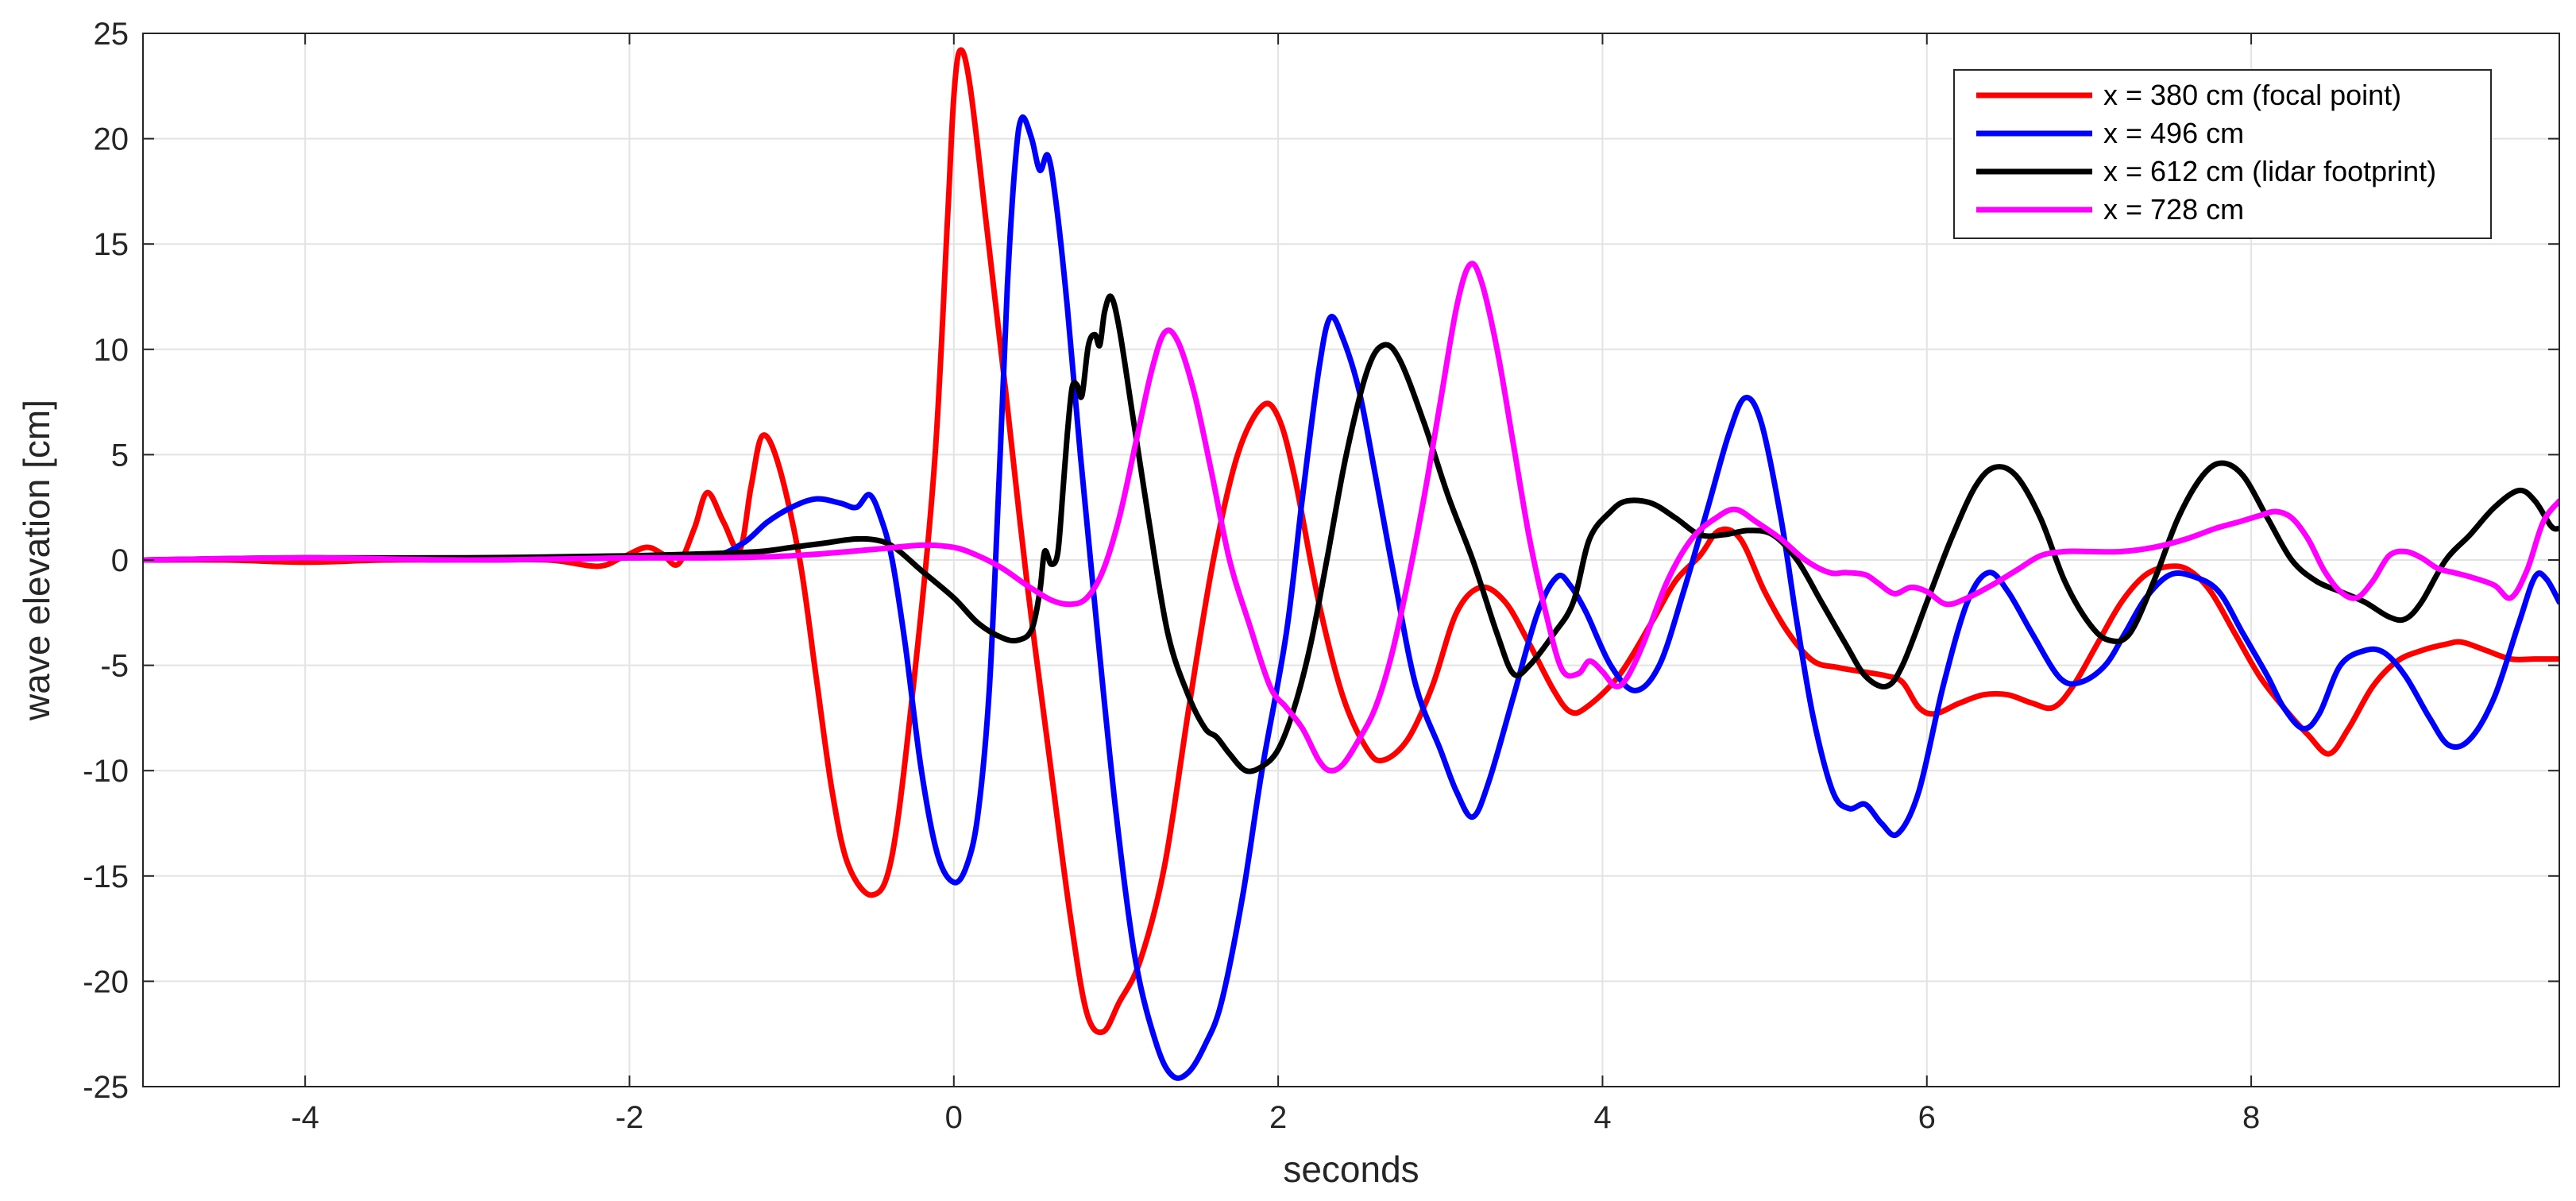 The width and height of the screenshot is (2576, 1201). I want to click on y-tick-label: 20, so click(112, 139).